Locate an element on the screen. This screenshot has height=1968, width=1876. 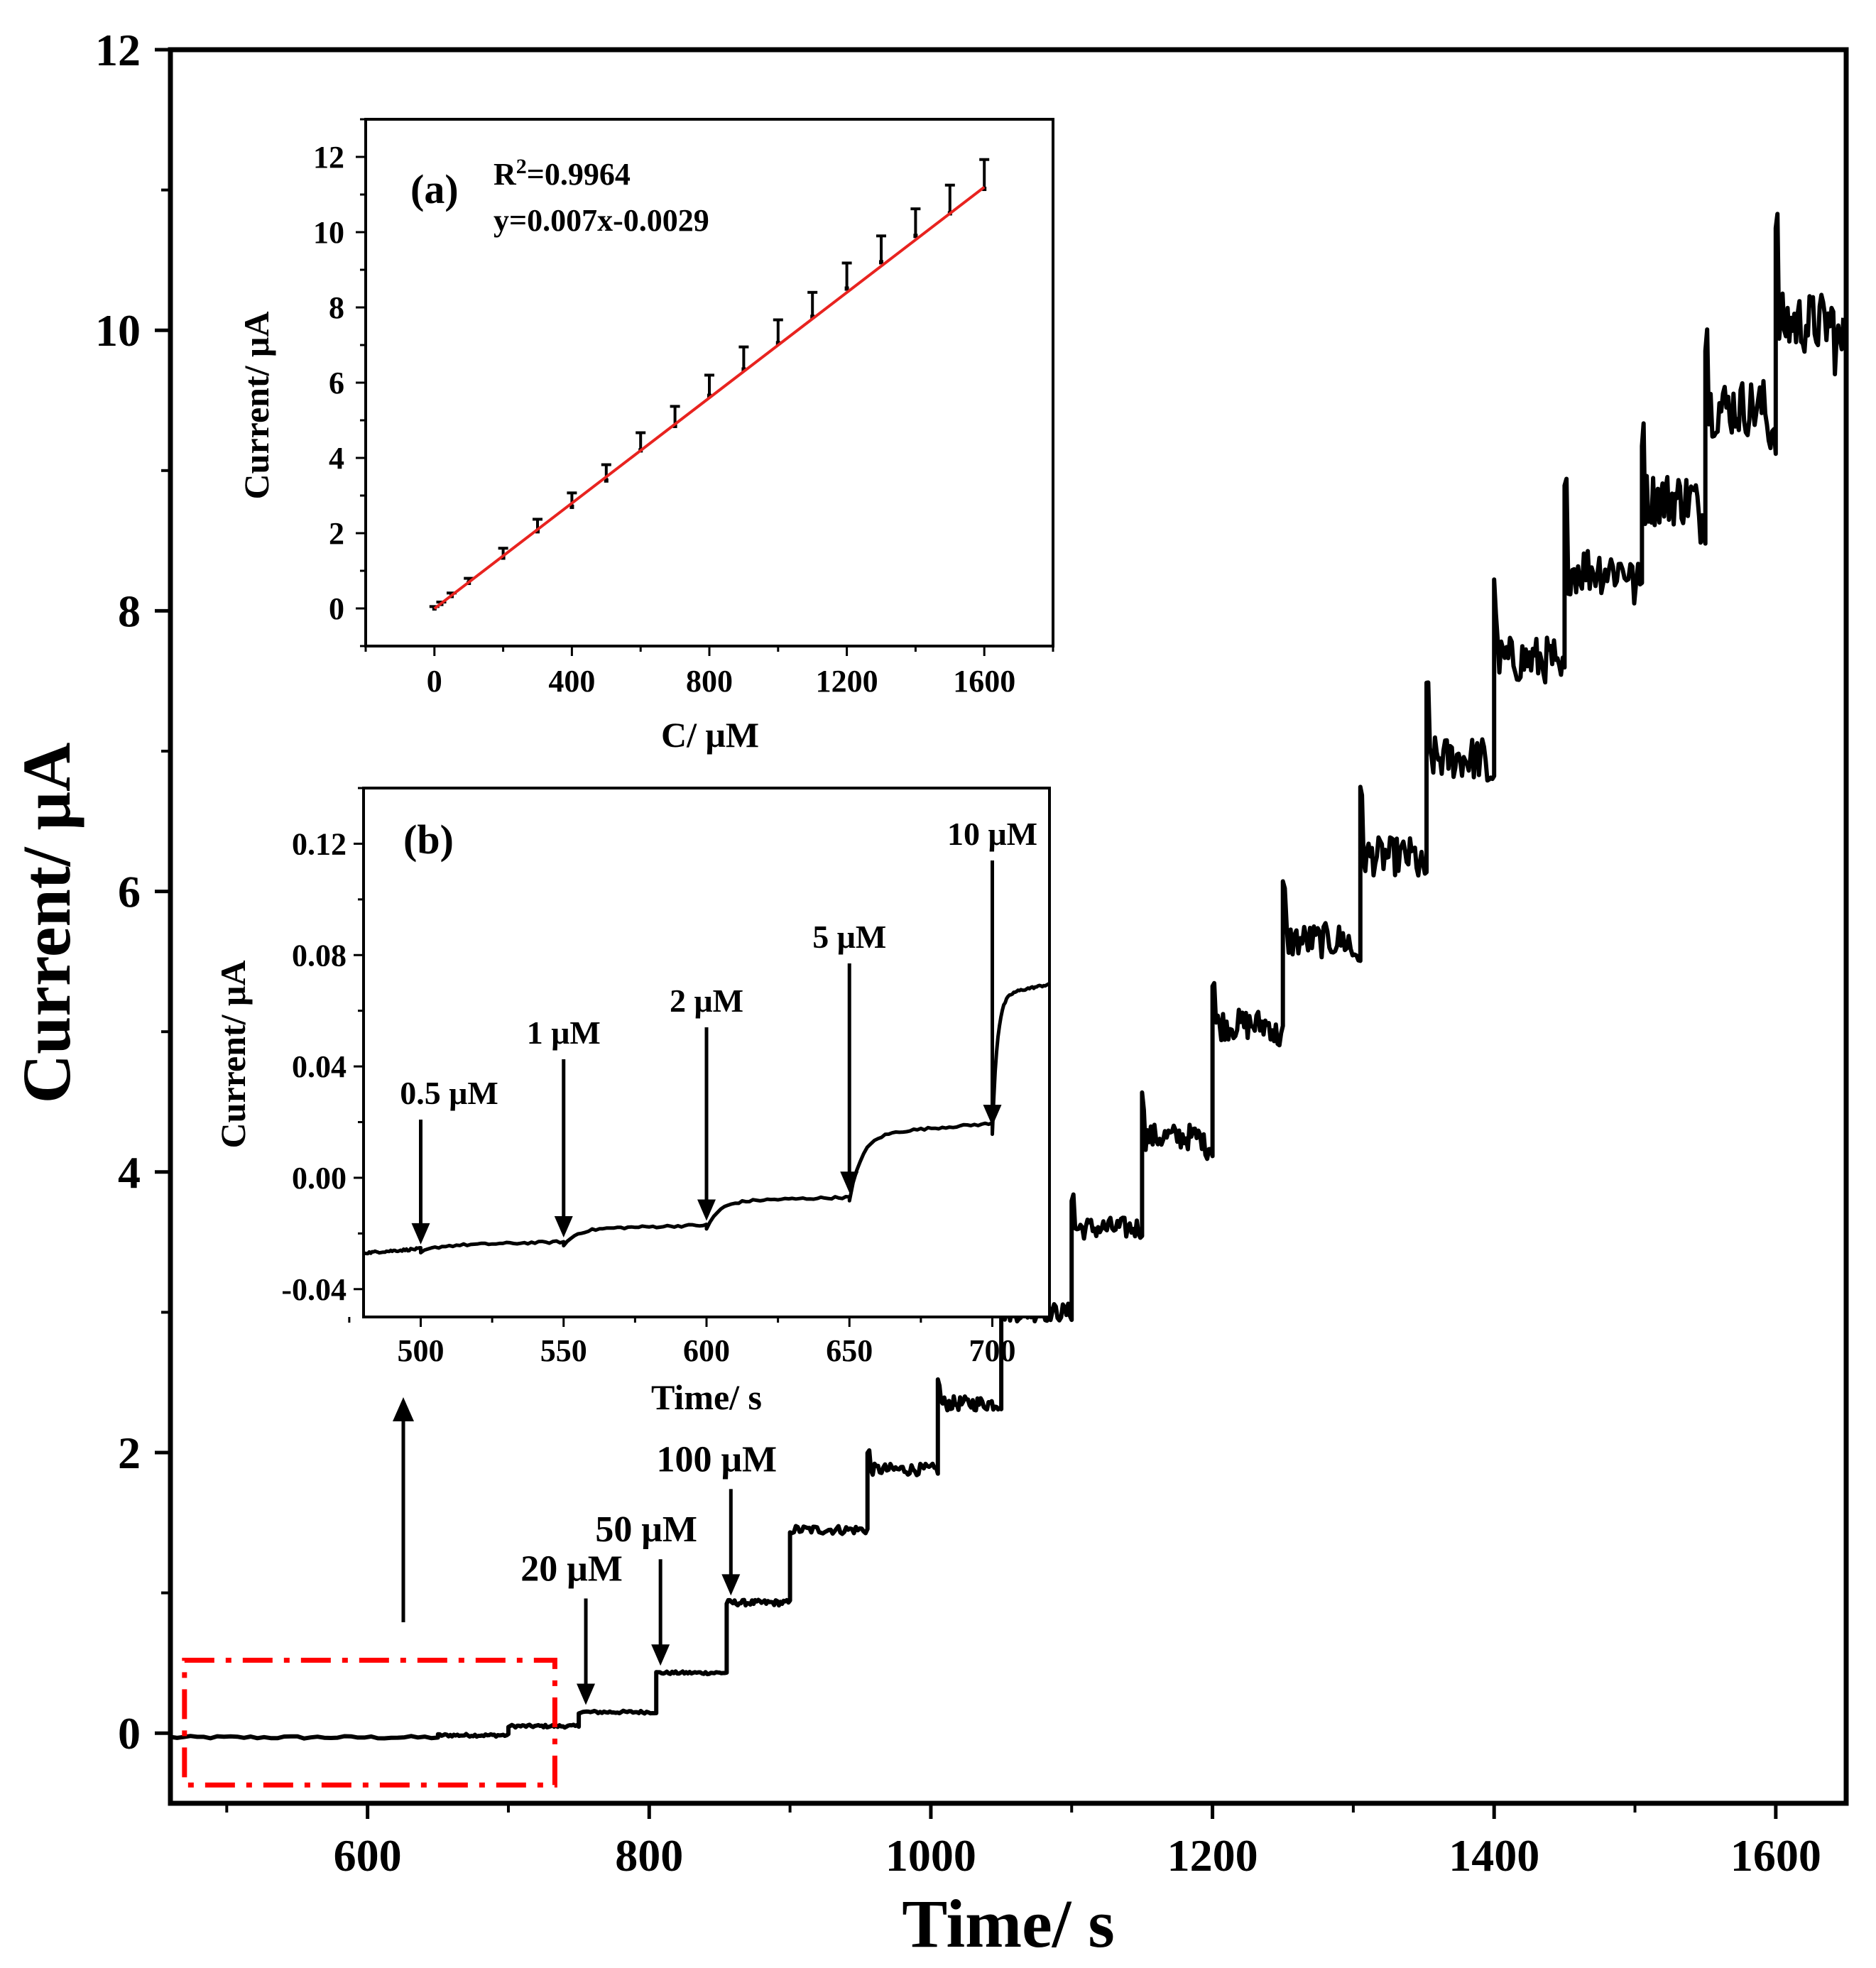
inset-b-annotation-label: 5 μM is located at coordinates (849, 937).